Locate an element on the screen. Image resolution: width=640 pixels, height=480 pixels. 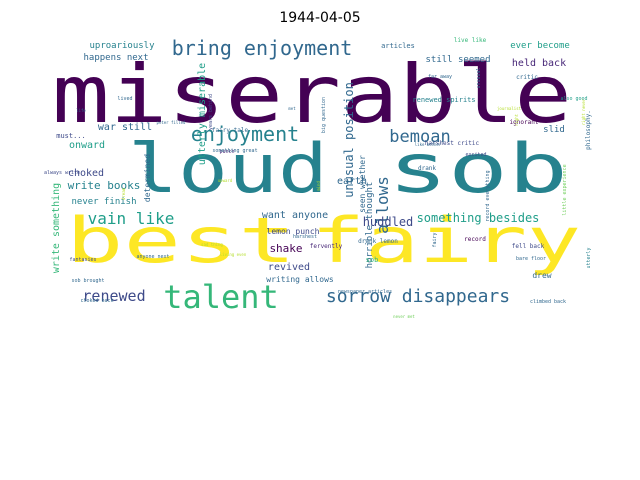
word-68: newspaper articles is located at coordinates (365, 292).